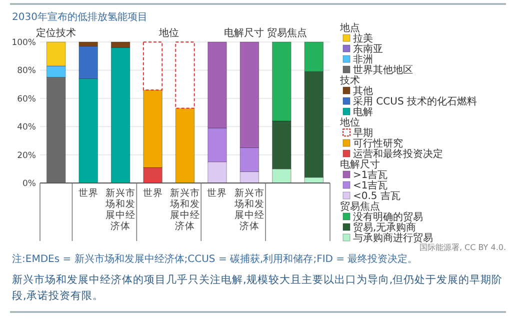  What do you see at coordinates (257, 287) in the screenshot?
I see `text: 新兴市场和发展中经济体的项目几乎只关注电解,规模较大且主要以出口为导向,但仍处于发展的早期阶段,承诺投资有限。` at bounding box center [257, 287].